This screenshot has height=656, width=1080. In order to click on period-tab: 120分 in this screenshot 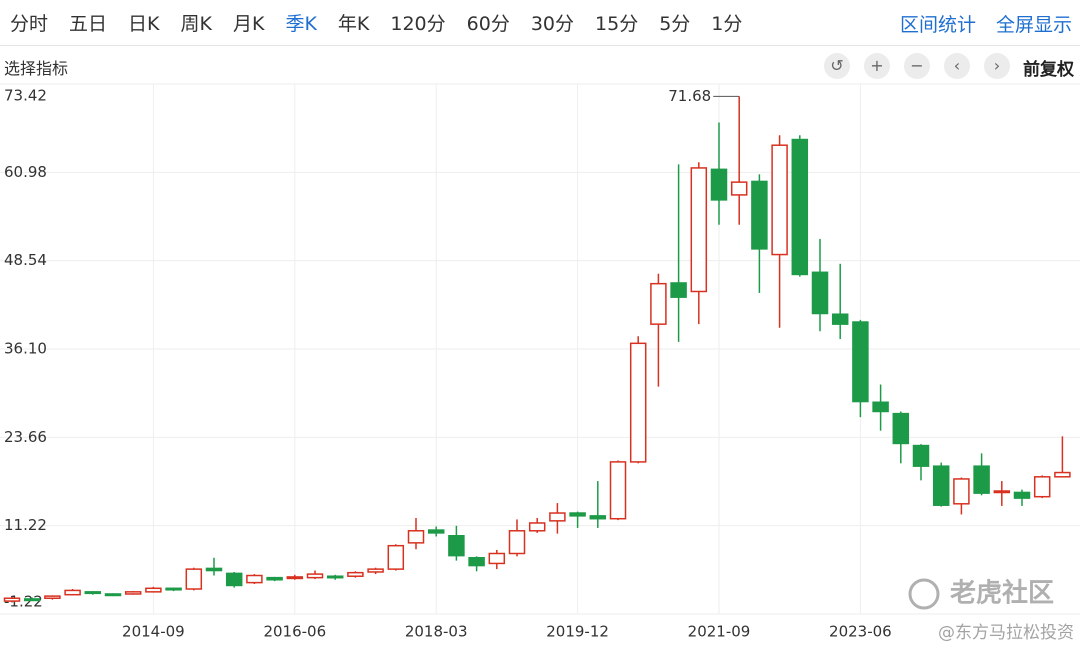, I will do `click(418, 24)`.